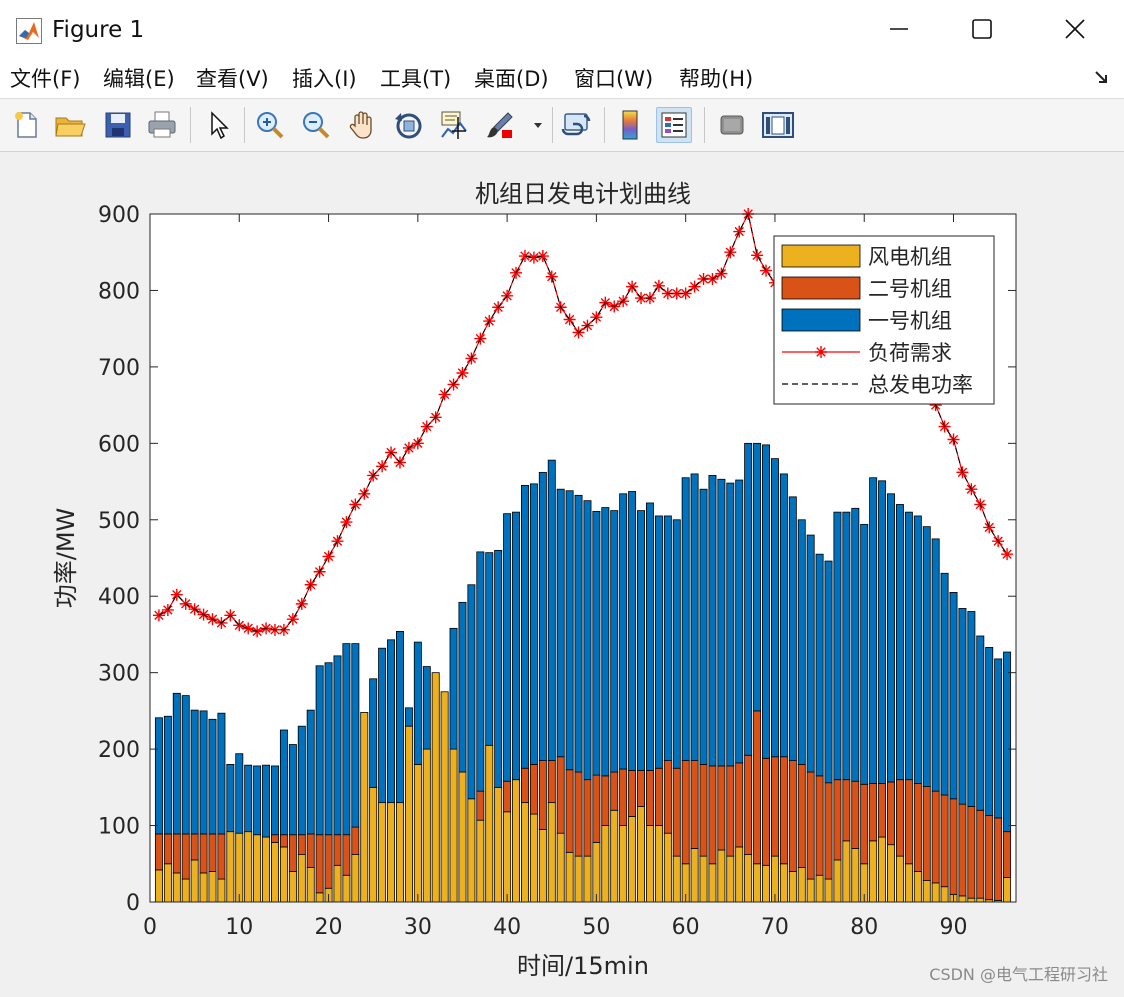 The height and width of the screenshot is (997, 1124). Describe the element at coordinates (614, 79) in the screenshot. I see `menu-window: 窗口(W)` at that location.